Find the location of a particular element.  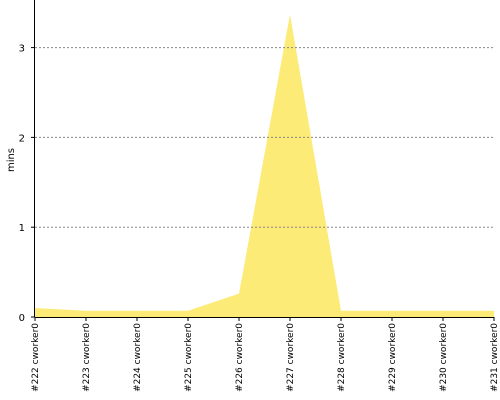

y-tick-label: 1 is located at coordinates (22, 228).